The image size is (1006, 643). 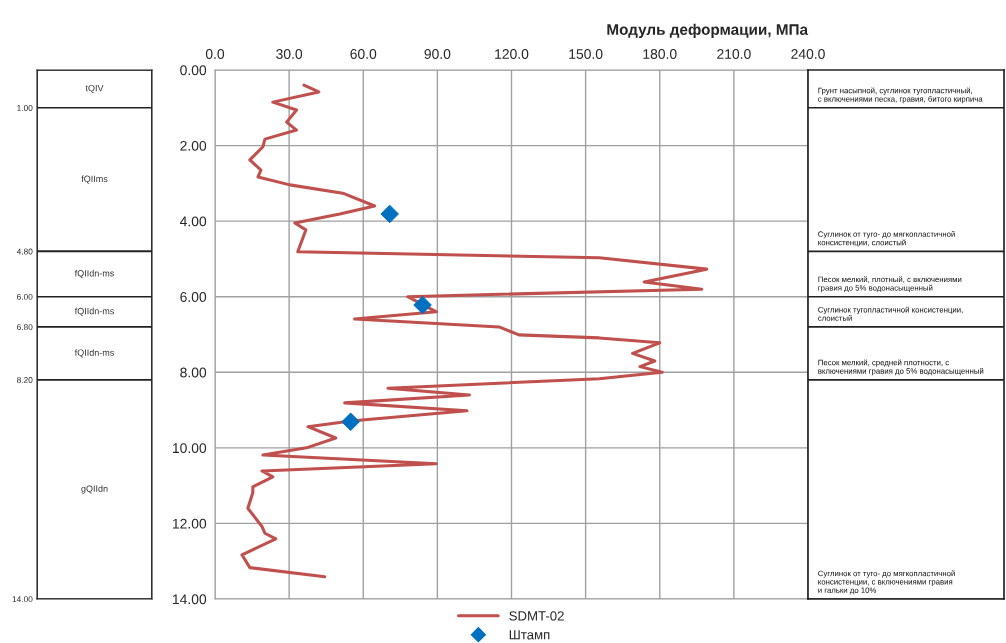 I want to click on y-tick-label: 2.00, so click(x=193, y=145).